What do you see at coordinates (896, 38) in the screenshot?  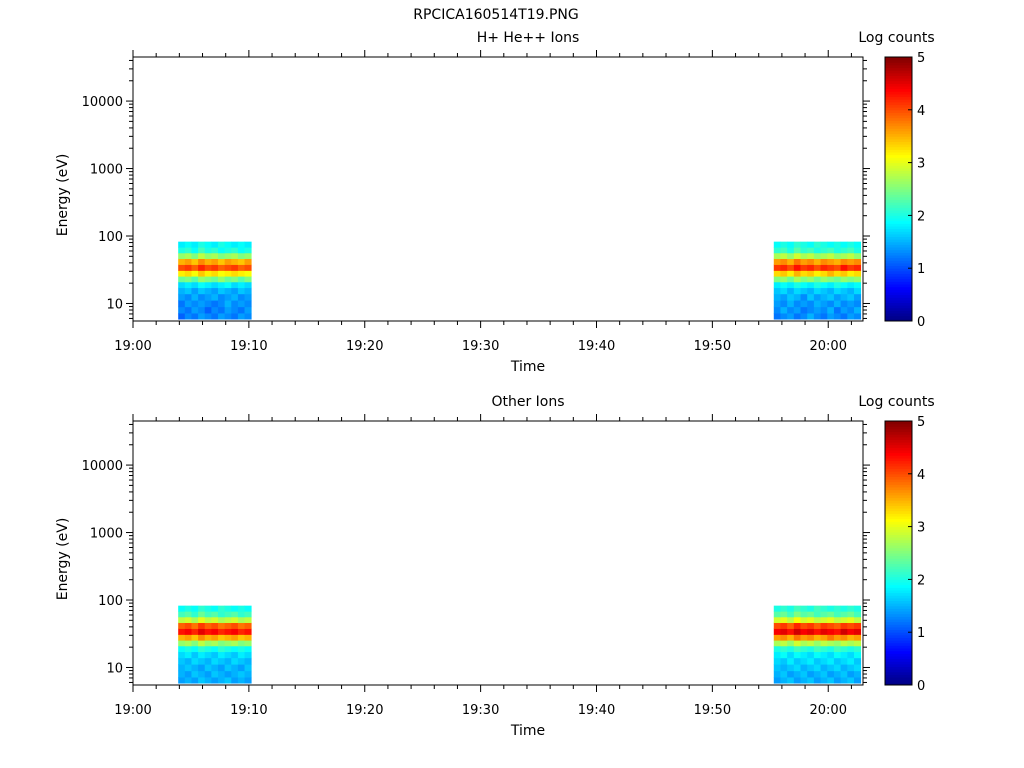 I see `colorbar-label: Log counts` at bounding box center [896, 38].